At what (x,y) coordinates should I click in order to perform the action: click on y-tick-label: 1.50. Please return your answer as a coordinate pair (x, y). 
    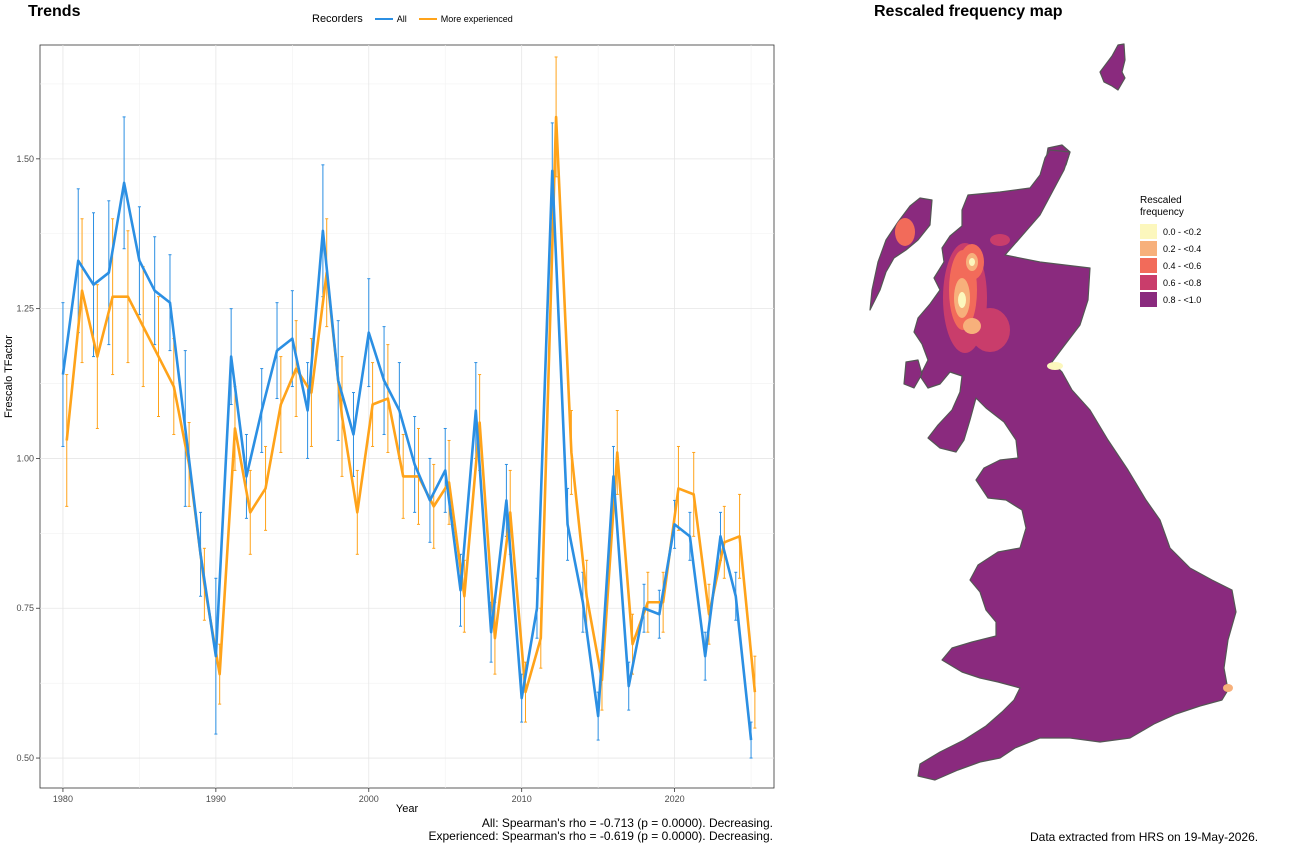
    Looking at the image, I should click on (25, 159).